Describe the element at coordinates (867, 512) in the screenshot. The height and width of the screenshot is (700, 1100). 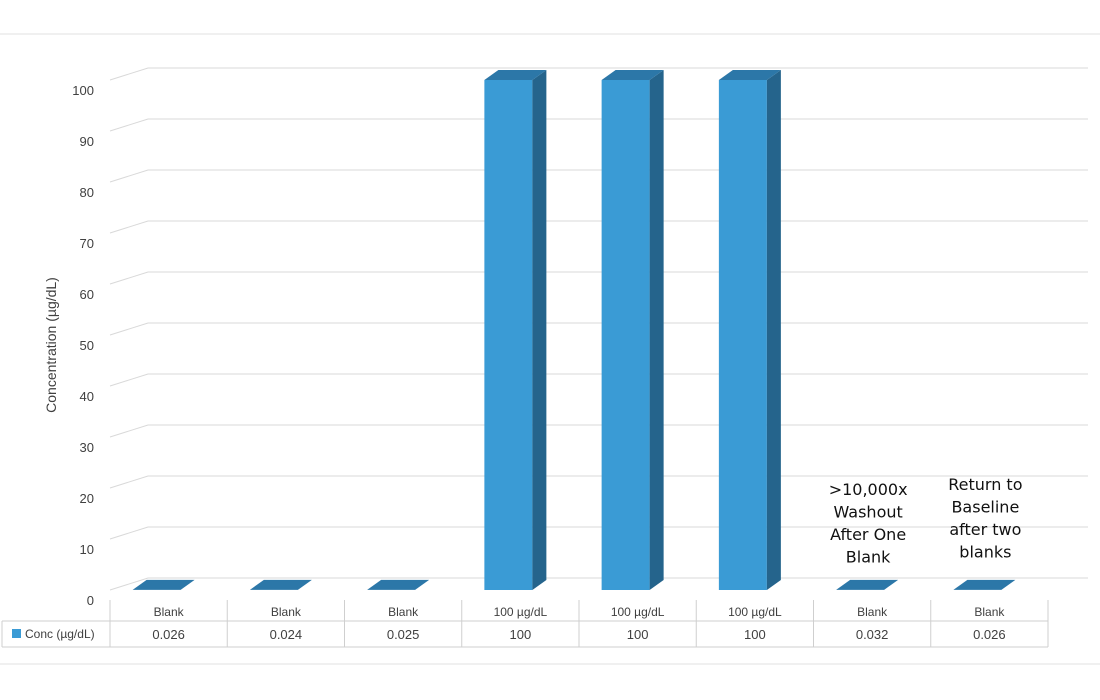
I see `annotation-line: Washout` at that location.